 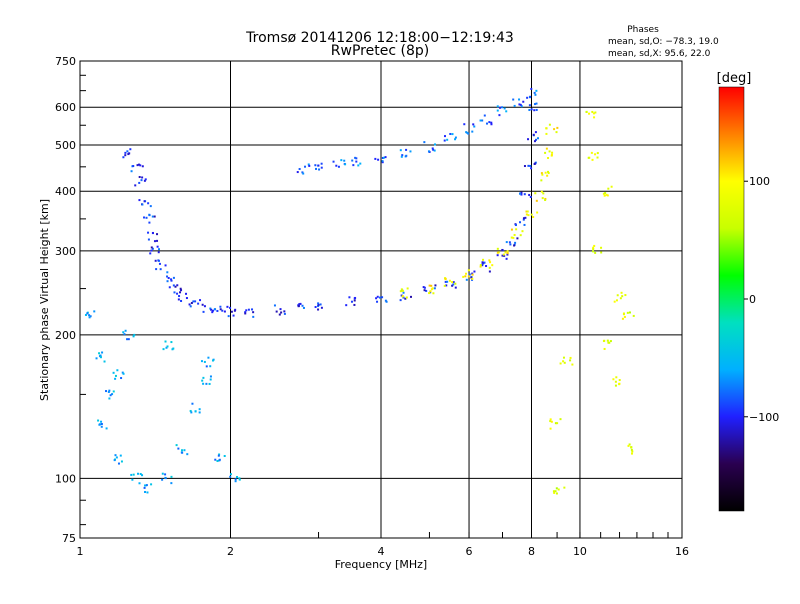 What do you see at coordinates (381, 551) in the screenshot?
I see `x-tick-label: 4` at bounding box center [381, 551].